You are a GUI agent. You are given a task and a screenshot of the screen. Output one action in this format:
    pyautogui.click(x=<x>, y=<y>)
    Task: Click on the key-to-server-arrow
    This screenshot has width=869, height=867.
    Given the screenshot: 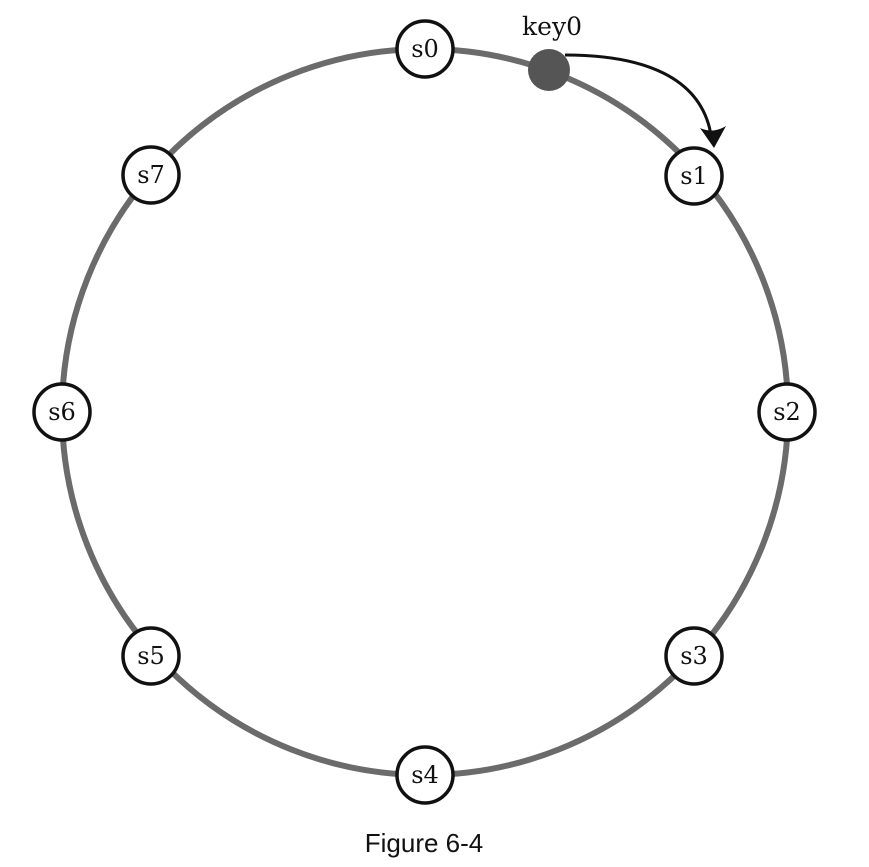 What is the action you would take?
    pyautogui.click(x=639, y=98)
    